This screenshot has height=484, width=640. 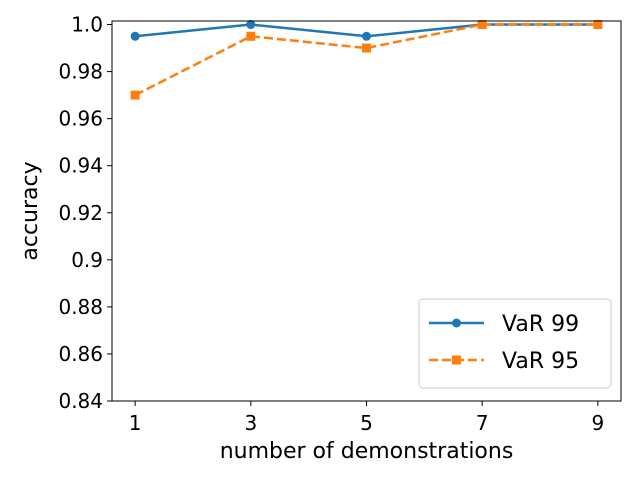 What do you see at coordinates (482, 423) in the screenshot?
I see `x-tick-label: 7` at bounding box center [482, 423].